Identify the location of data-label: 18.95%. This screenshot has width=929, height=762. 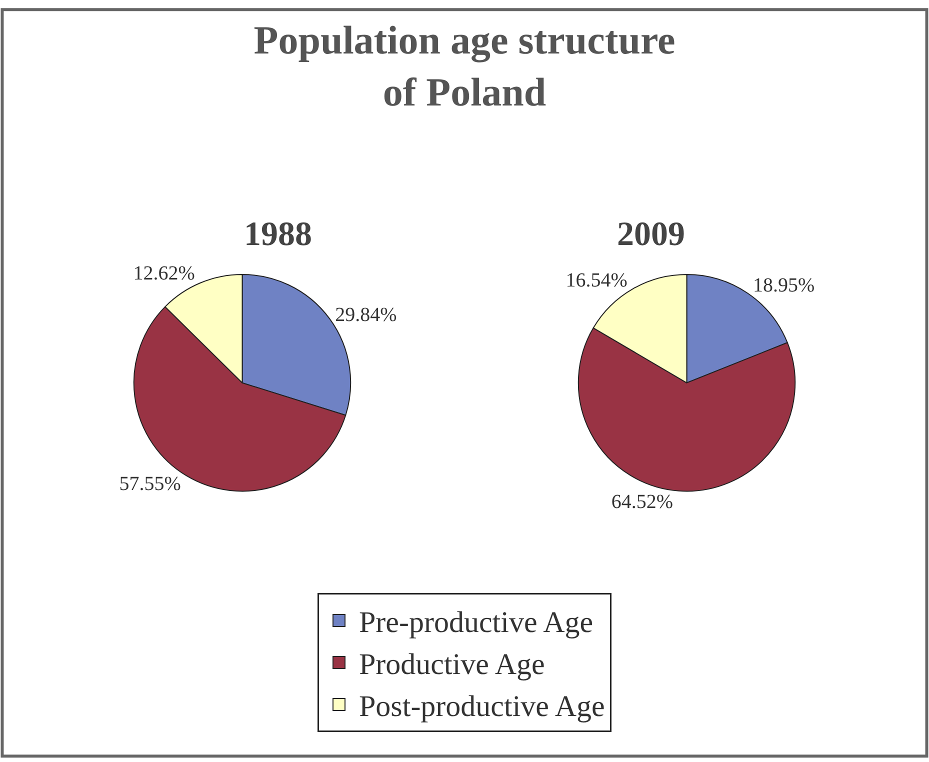
(784, 285).